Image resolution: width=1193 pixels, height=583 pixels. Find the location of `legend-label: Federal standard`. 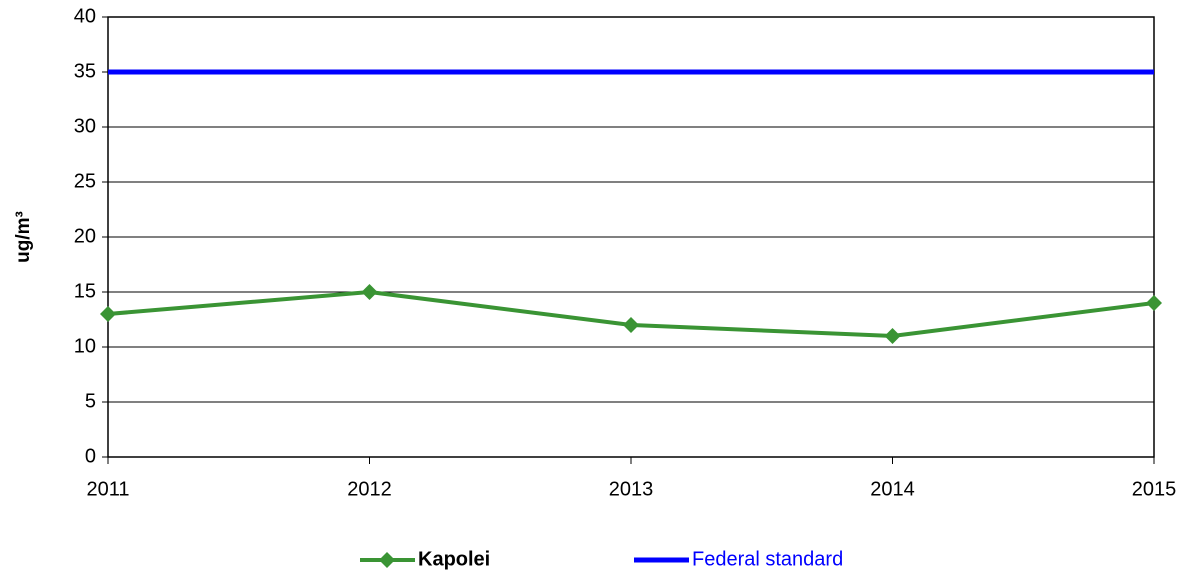

legend-label: Federal standard is located at coordinates (767, 559).